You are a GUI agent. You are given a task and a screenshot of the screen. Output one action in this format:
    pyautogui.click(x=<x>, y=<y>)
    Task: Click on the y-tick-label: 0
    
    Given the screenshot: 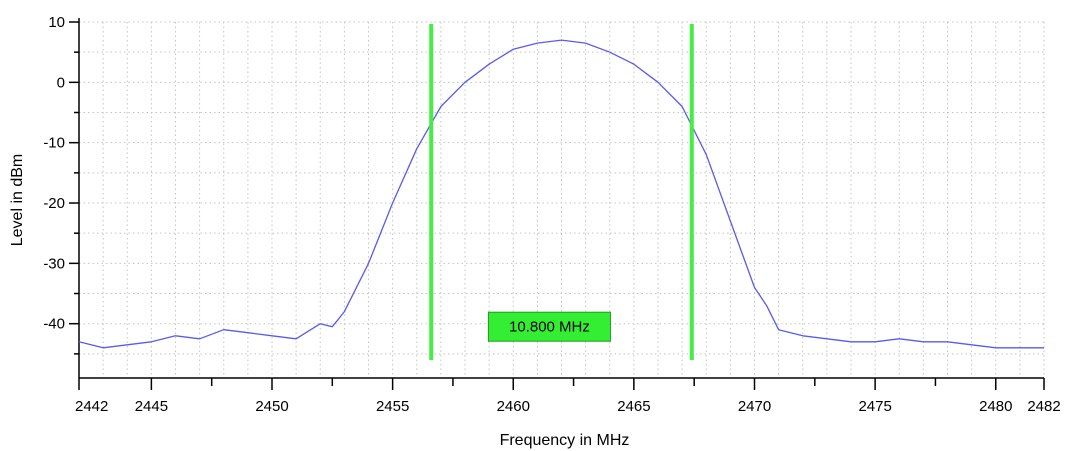 What is the action you would take?
    pyautogui.click(x=61, y=82)
    